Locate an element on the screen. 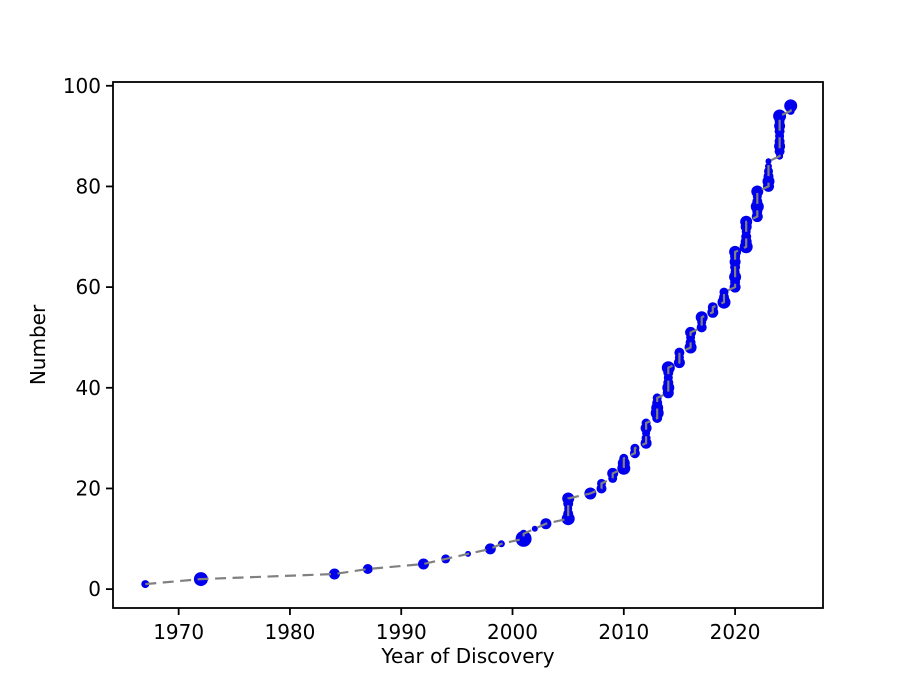  x-tick-label: 1970 is located at coordinates (178, 632).